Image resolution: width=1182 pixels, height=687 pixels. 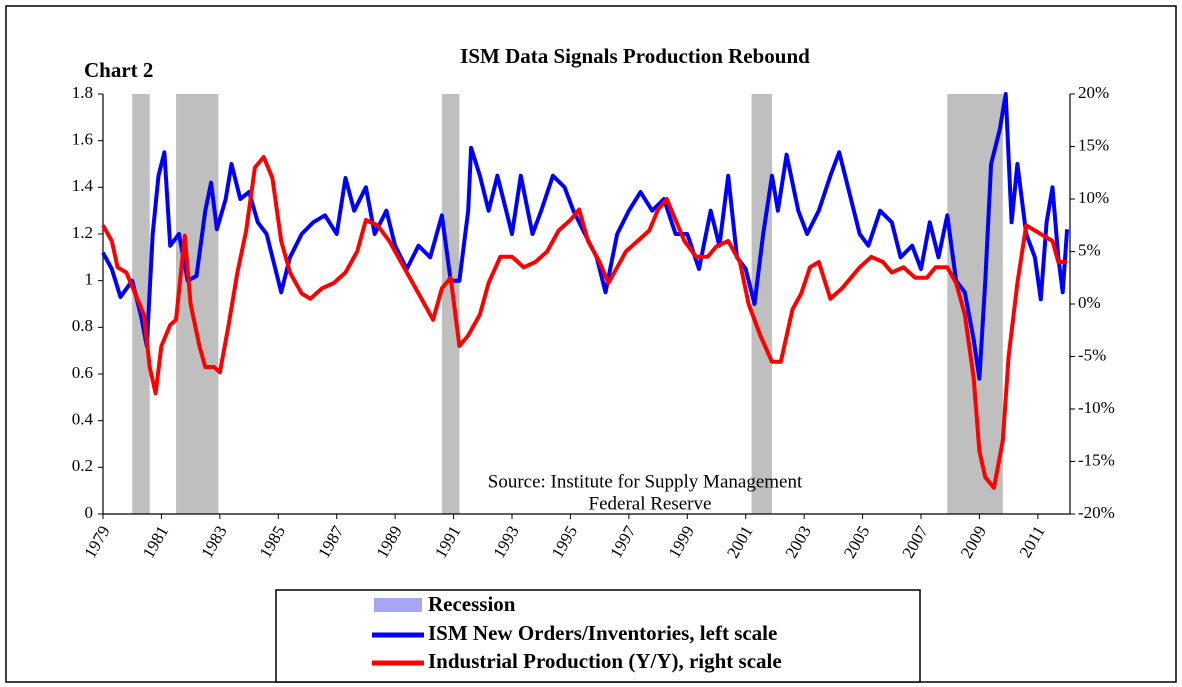 What do you see at coordinates (82, 465) in the screenshot?
I see `y-tick-label: 0.2` at bounding box center [82, 465].